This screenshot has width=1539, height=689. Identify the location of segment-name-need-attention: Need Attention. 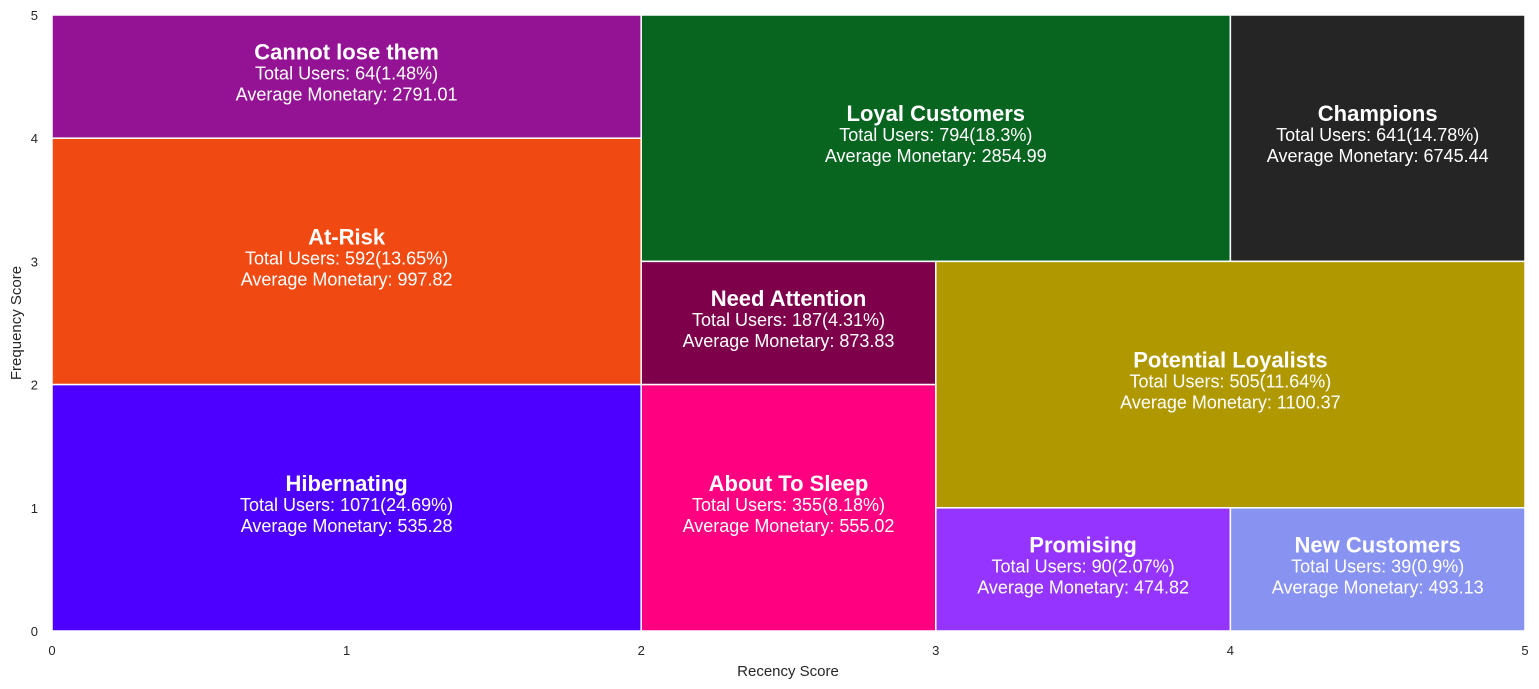
(789, 298).